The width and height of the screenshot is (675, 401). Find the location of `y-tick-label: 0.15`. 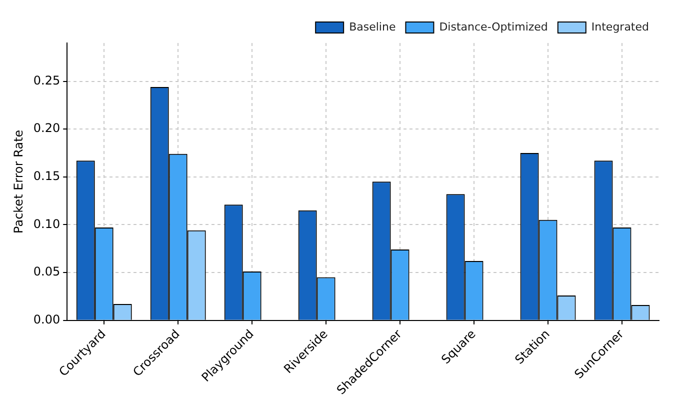

y-tick-label: 0.15 is located at coordinates (46, 176).